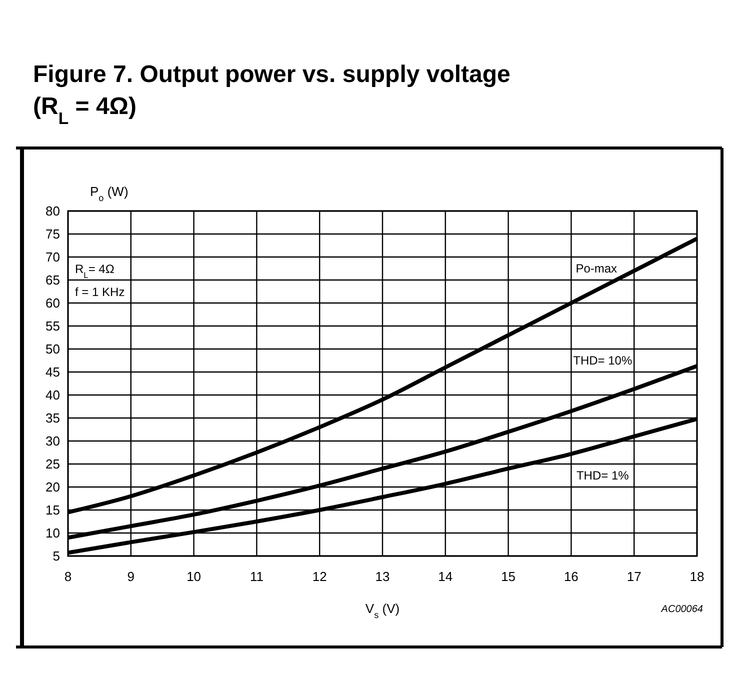  Describe the element at coordinates (53, 510) in the screenshot. I see `y-tick-label: 15` at that location.